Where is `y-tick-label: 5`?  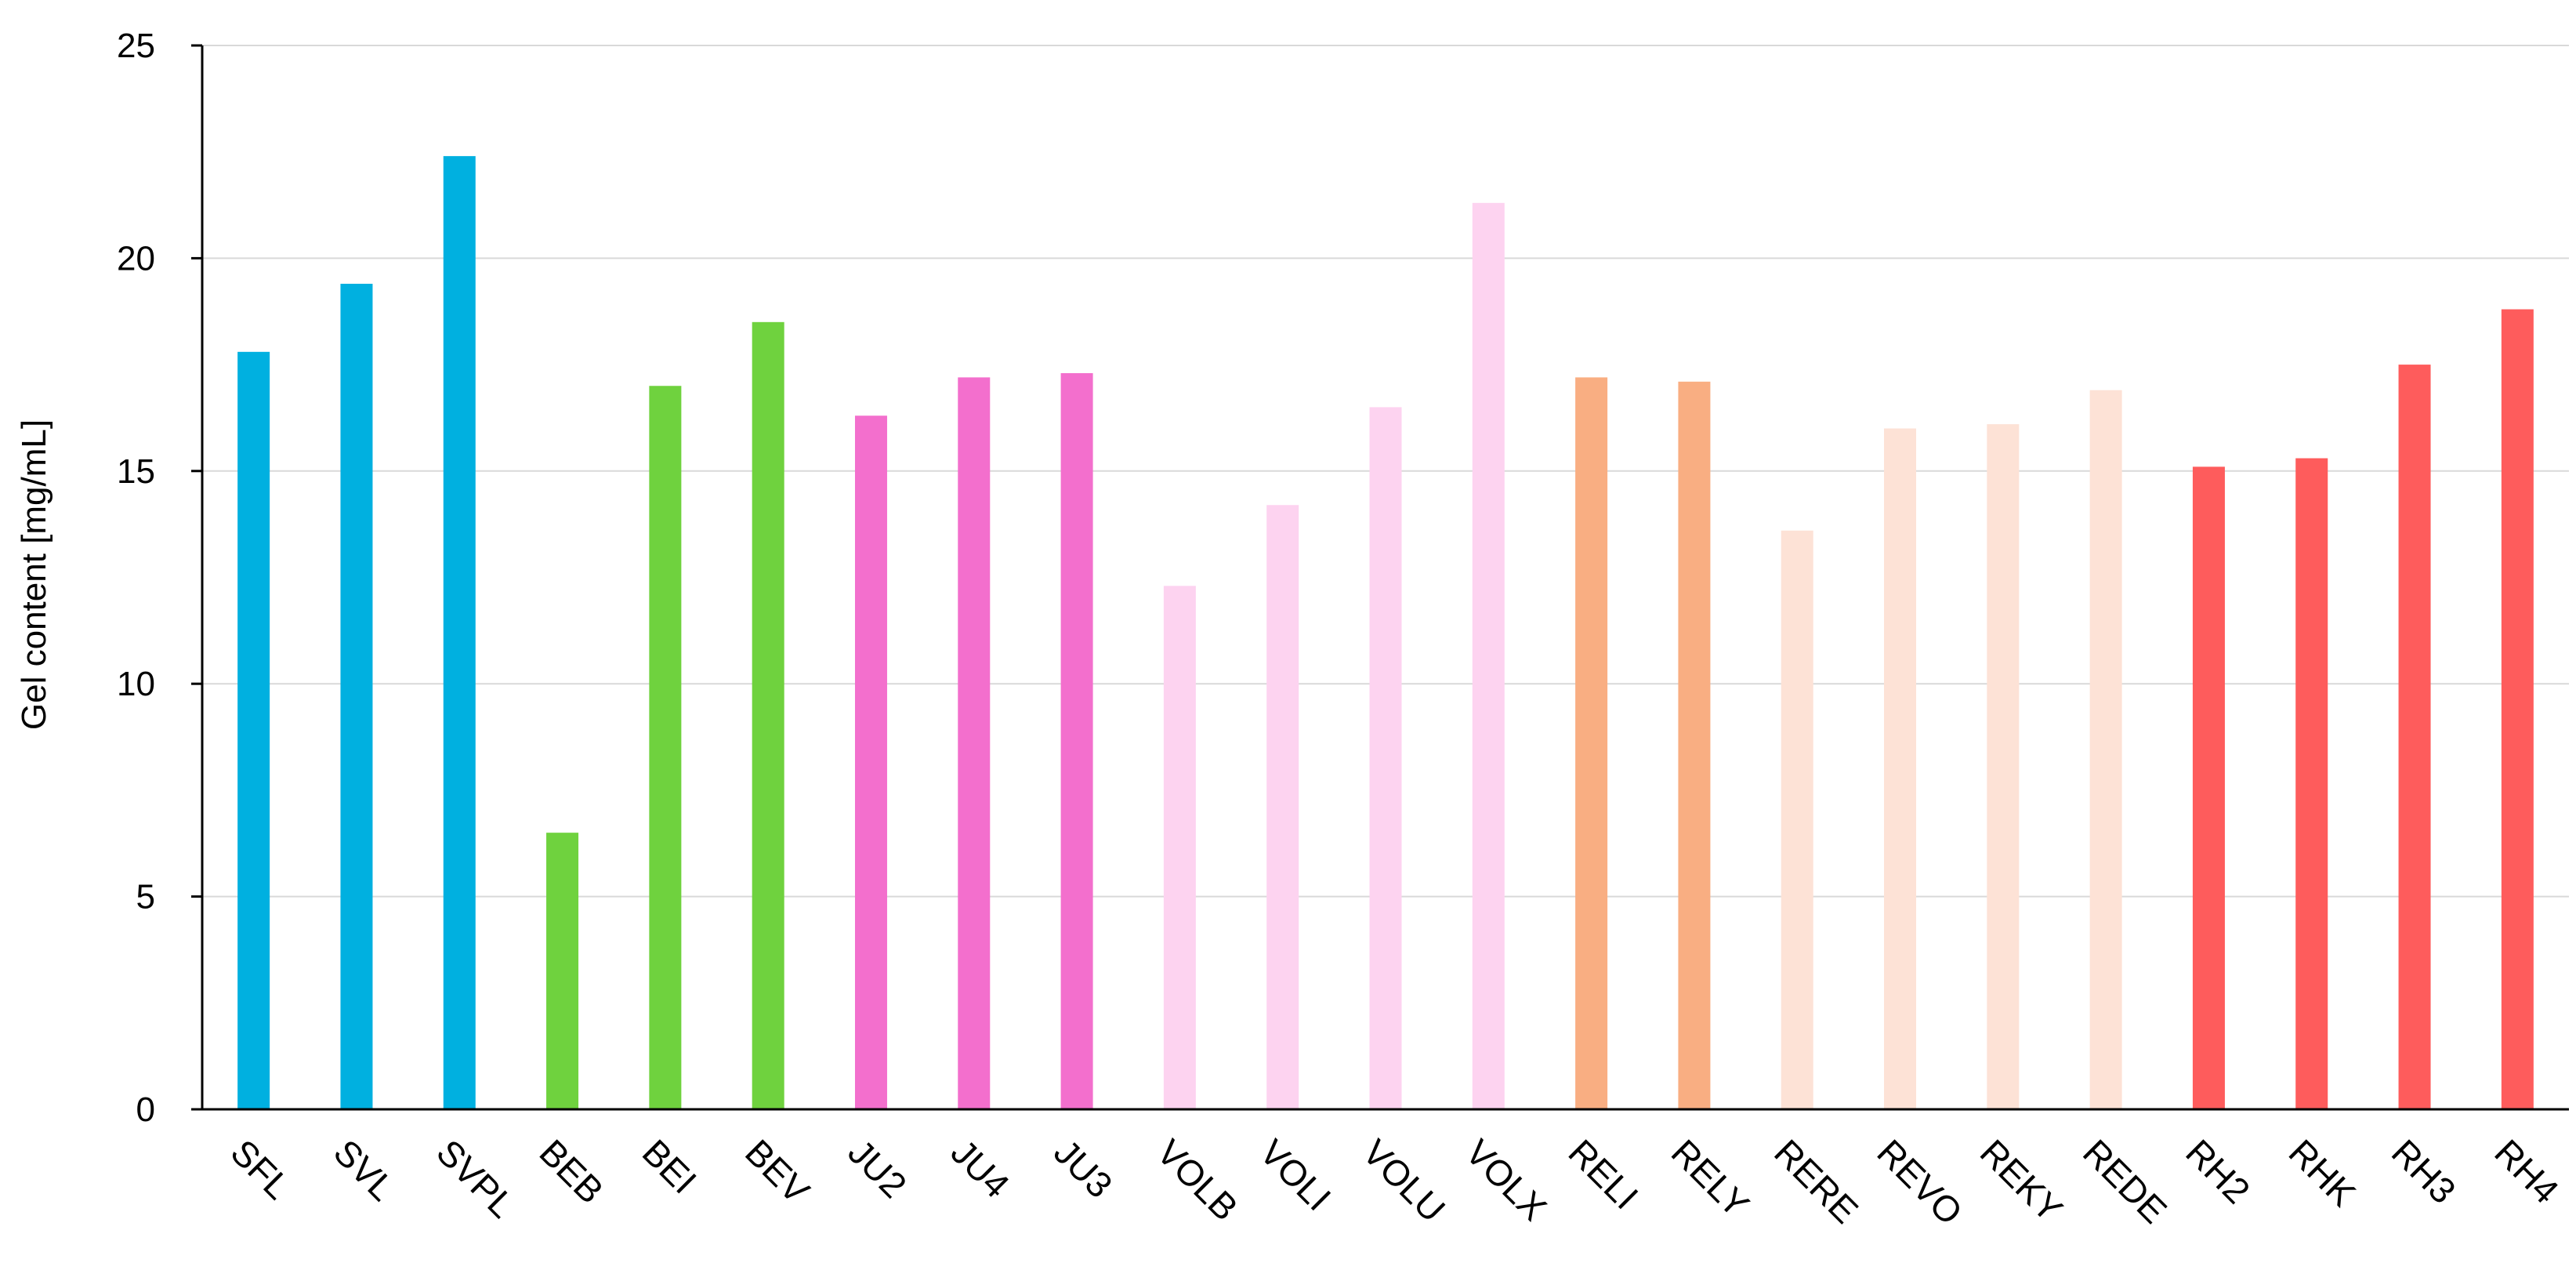
y-tick-label: 5 is located at coordinates (145, 897).